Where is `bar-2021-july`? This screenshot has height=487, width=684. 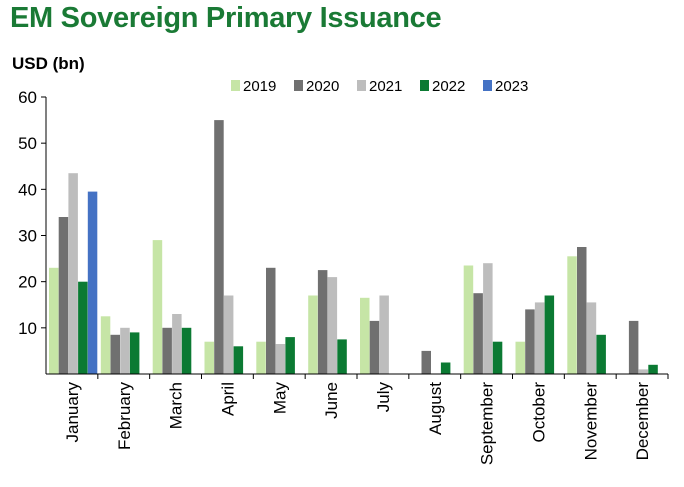 bar-2021-july is located at coordinates (384, 334).